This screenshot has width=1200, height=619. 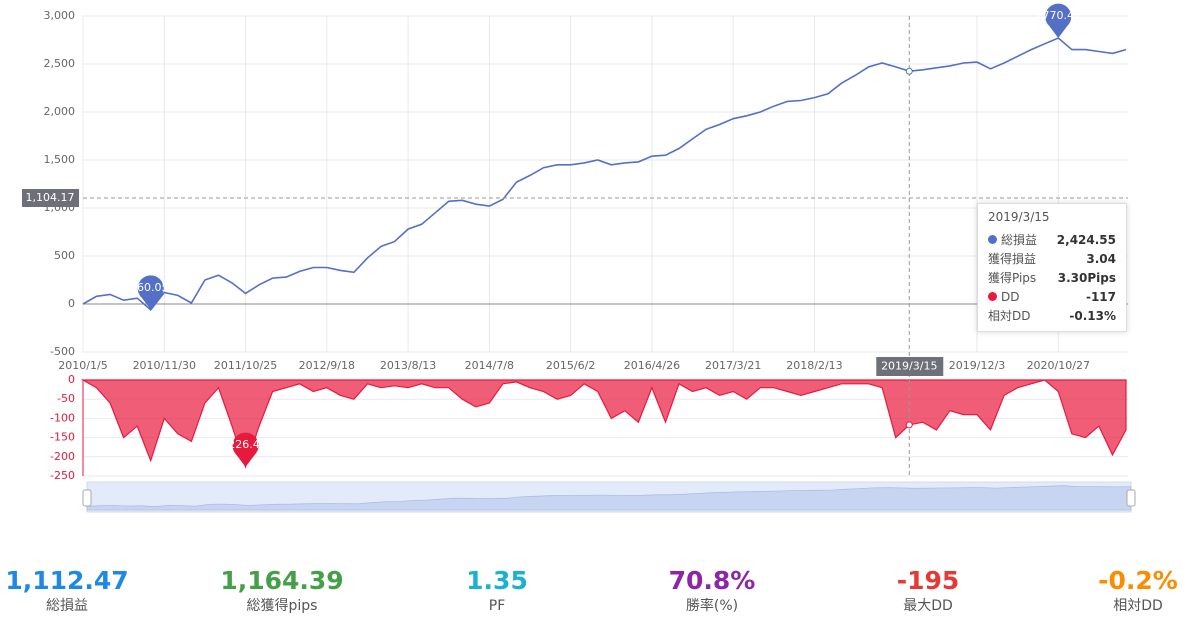 What do you see at coordinates (712, 580) in the screenshot?
I see `stat-value: 70.8%` at bounding box center [712, 580].